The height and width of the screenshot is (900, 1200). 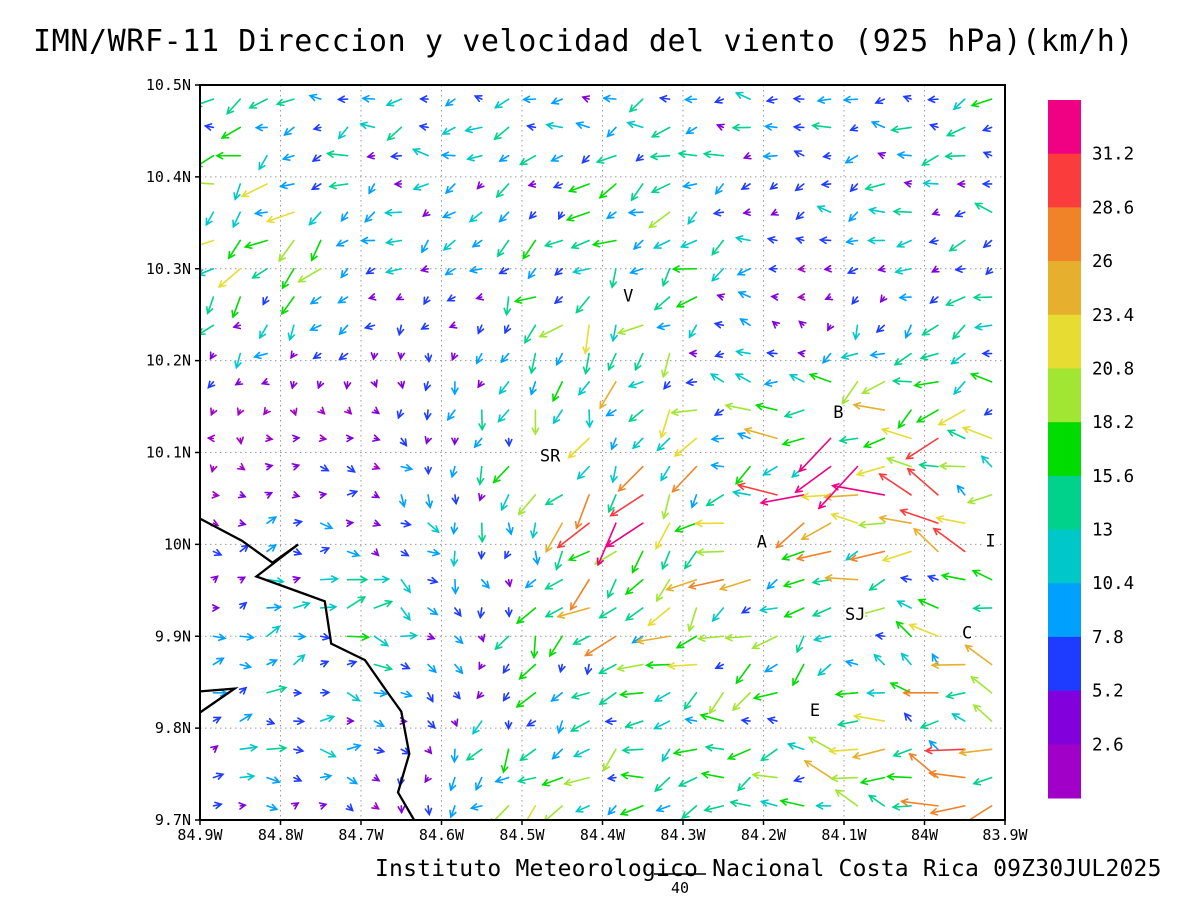 I want to click on y-tick-label: 10N, so click(x=177, y=544).